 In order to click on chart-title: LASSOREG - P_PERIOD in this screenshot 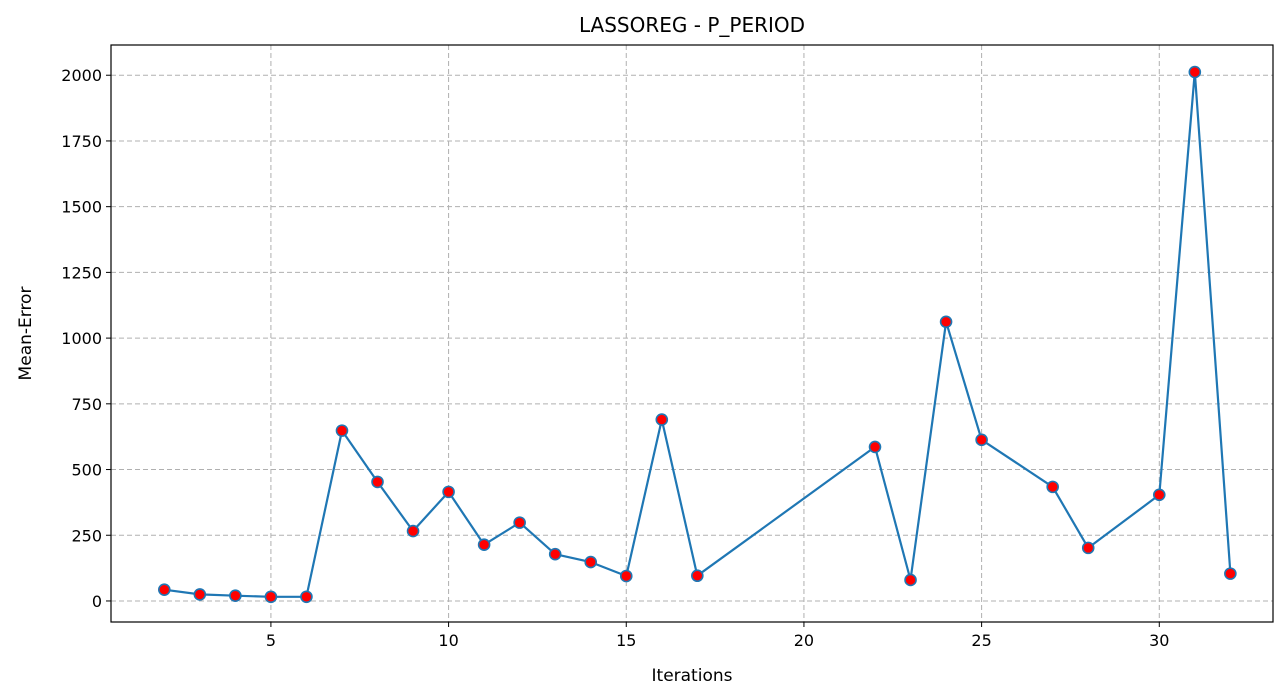, I will do `click(692, 25)`.